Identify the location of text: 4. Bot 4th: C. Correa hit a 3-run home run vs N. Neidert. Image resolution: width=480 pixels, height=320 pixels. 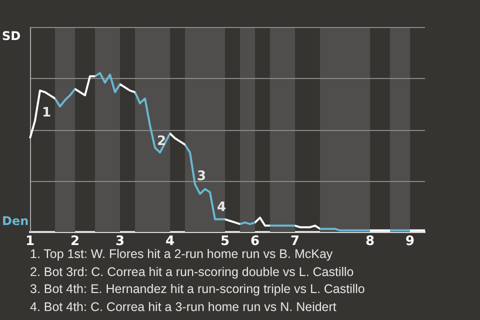
(184, 307).